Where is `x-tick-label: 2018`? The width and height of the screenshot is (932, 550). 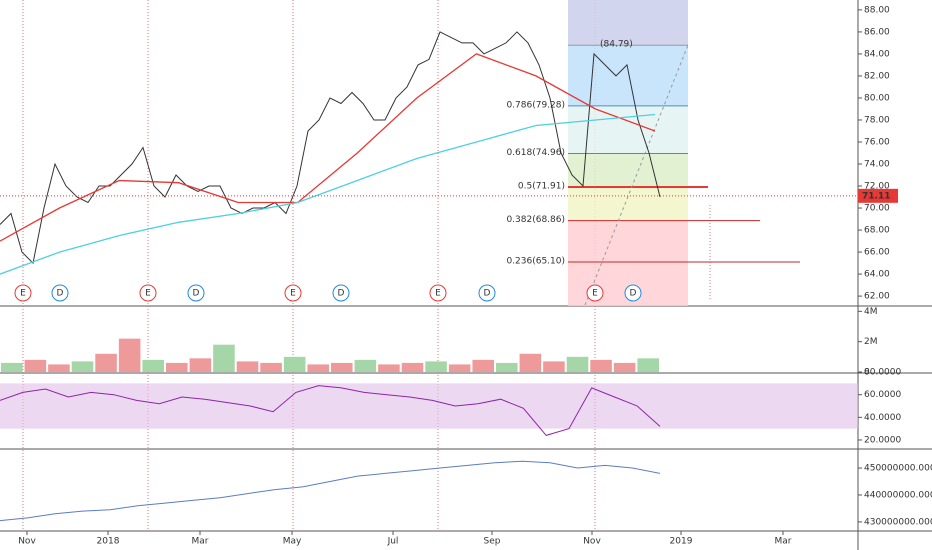
x-tick-label: 2018 is located at coordinates (108, 542).